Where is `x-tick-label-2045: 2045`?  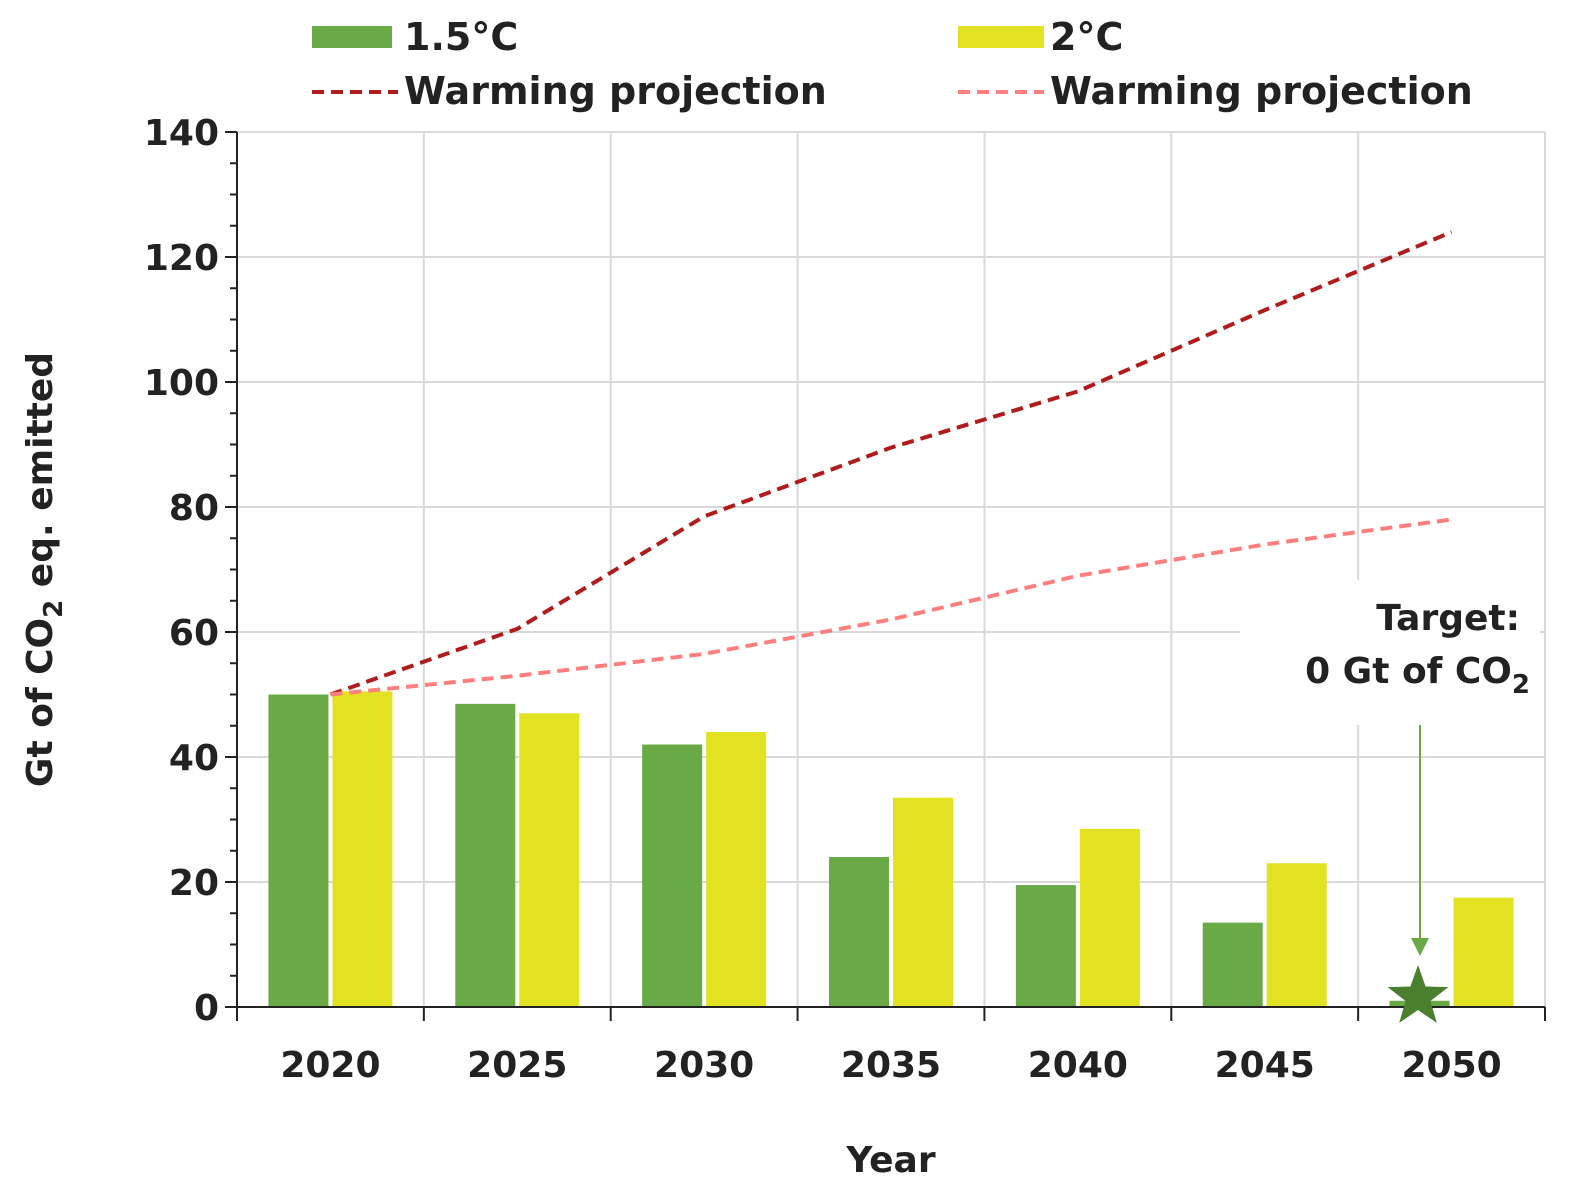 x-tick-label-2045: 2045 is located at coordinates (1265, 1065).